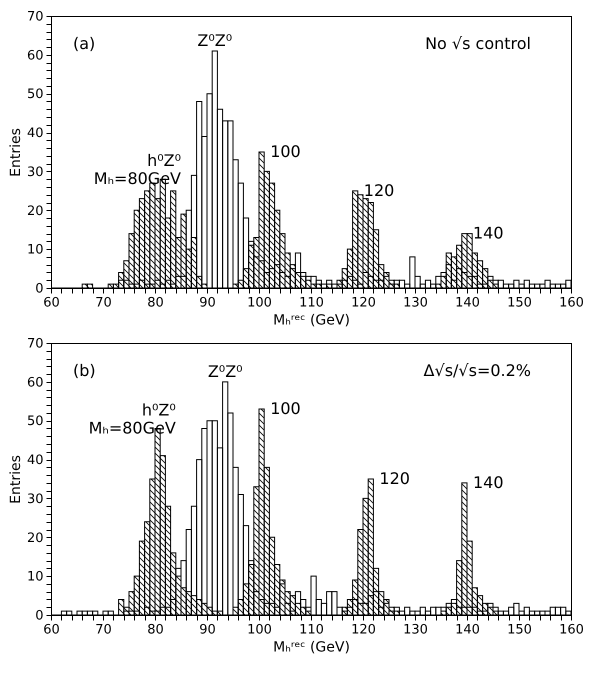 This screenshot has width=607, height=680. I want to click on annotation: Δ√s/√s=0.2%, so click(477, 370).